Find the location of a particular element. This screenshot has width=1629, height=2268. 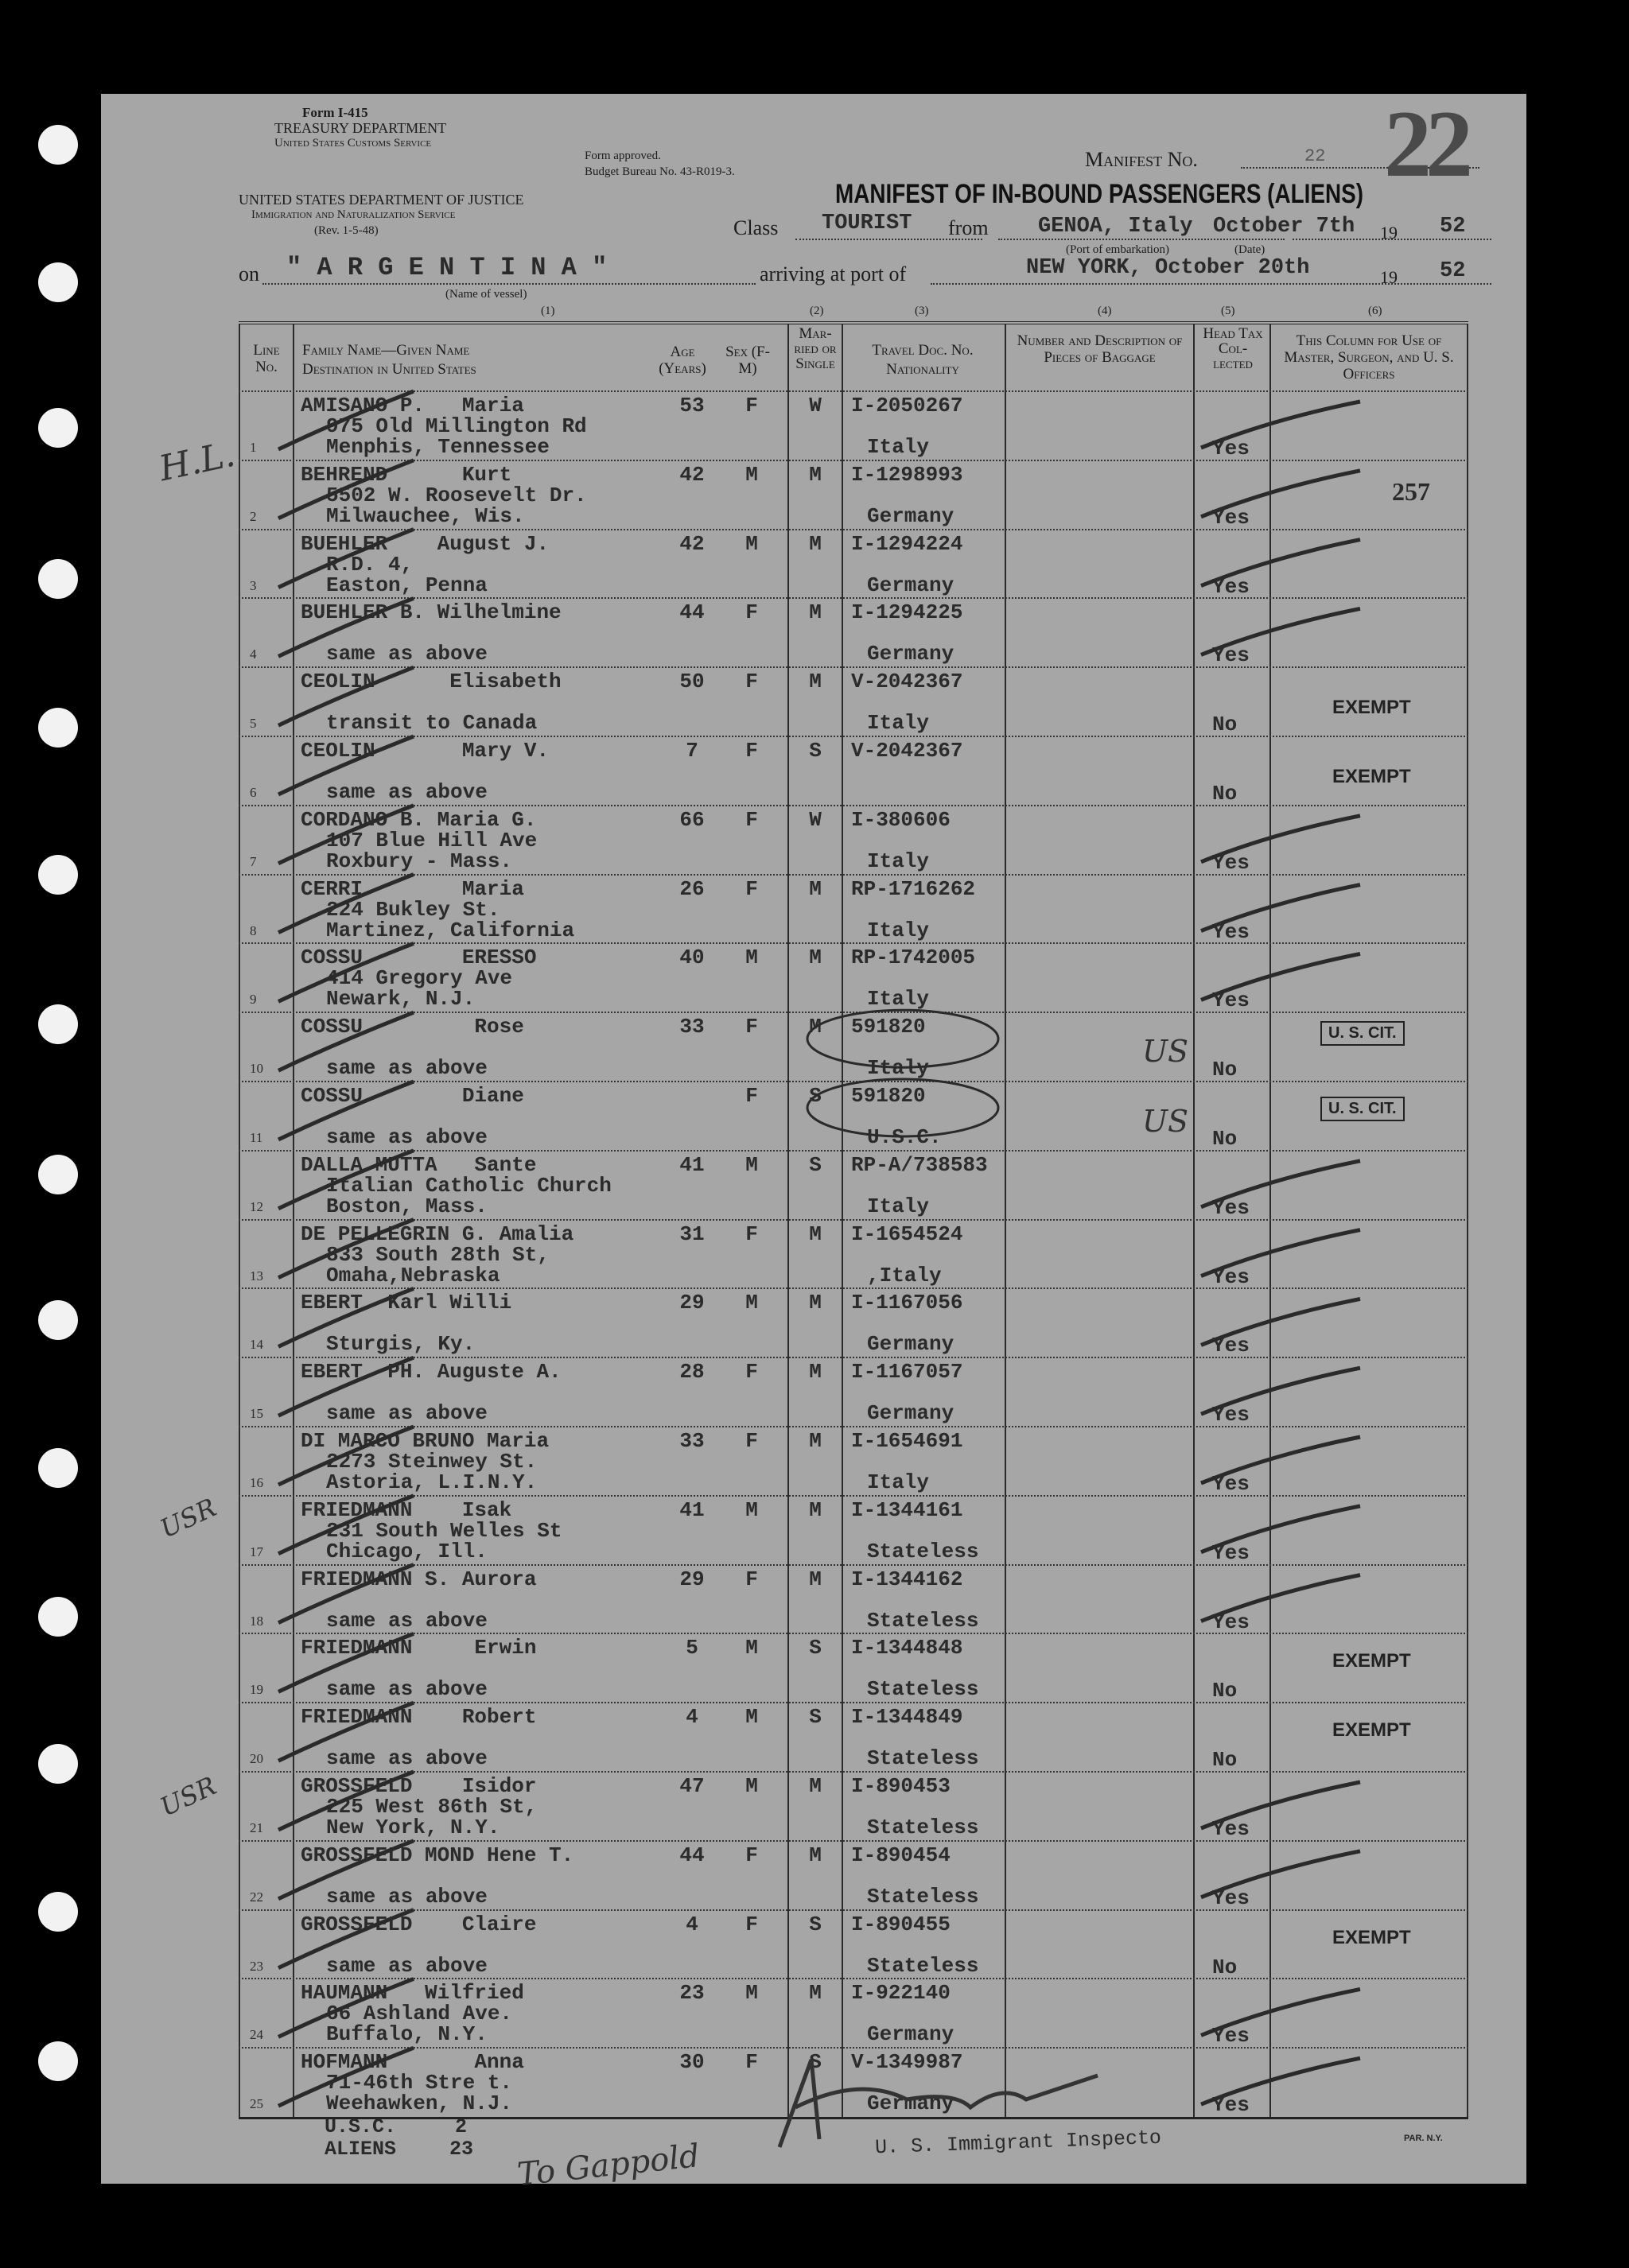

class-line is located at coordinates (888, 239).